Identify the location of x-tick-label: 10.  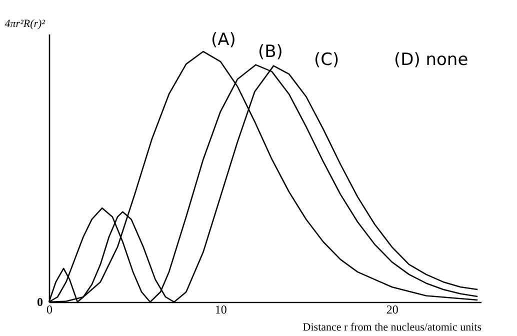
(220, 309).